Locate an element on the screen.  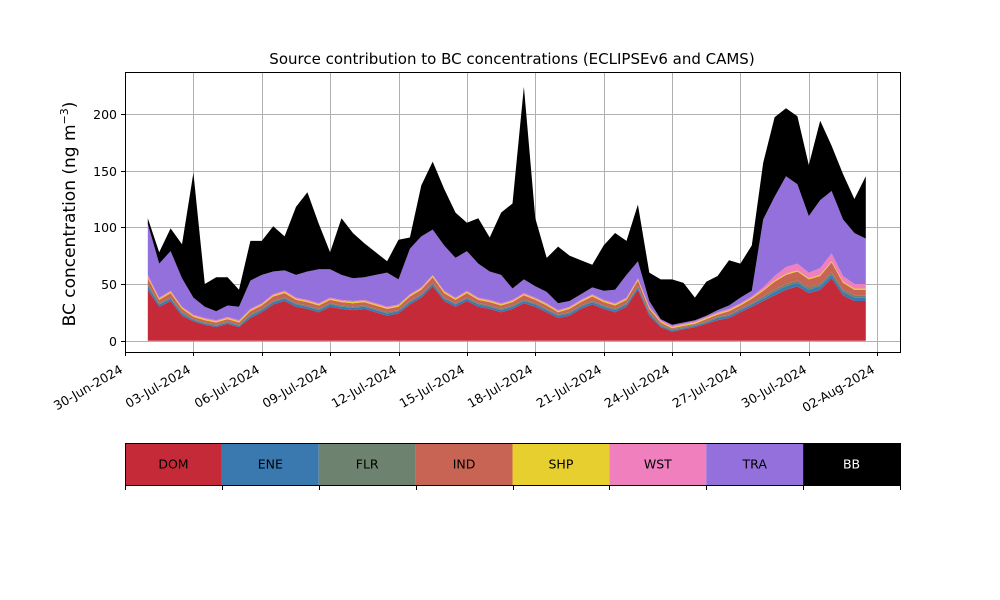
area-series-ind is located at coordinates (506, 296).